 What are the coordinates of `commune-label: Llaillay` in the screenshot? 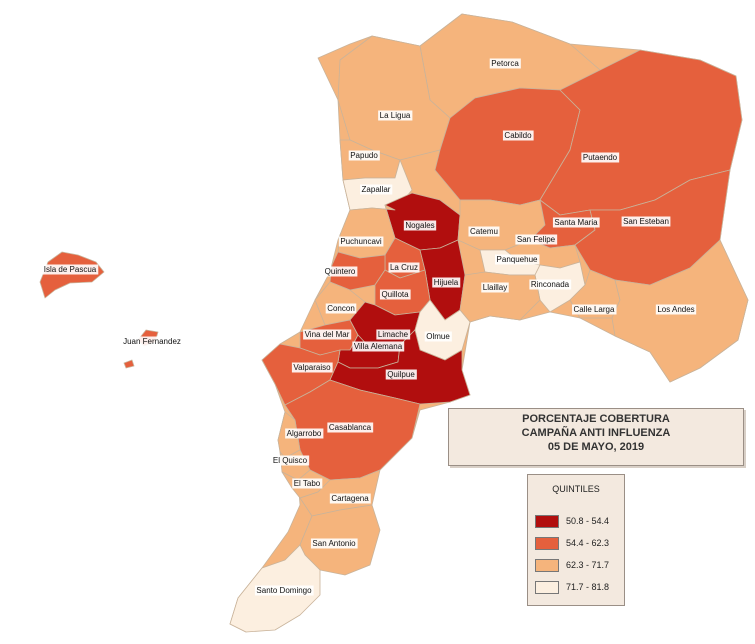 It's located at (495, 287).